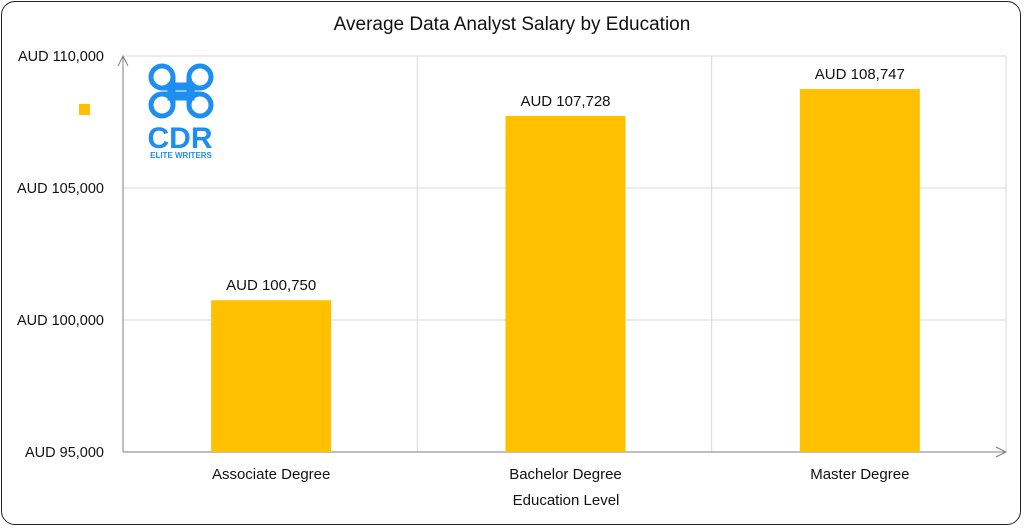 This screenshot has height=528, width=1024. I want to click on cdr-logo: CDR ELITE WRITERS, so click(181, 111).